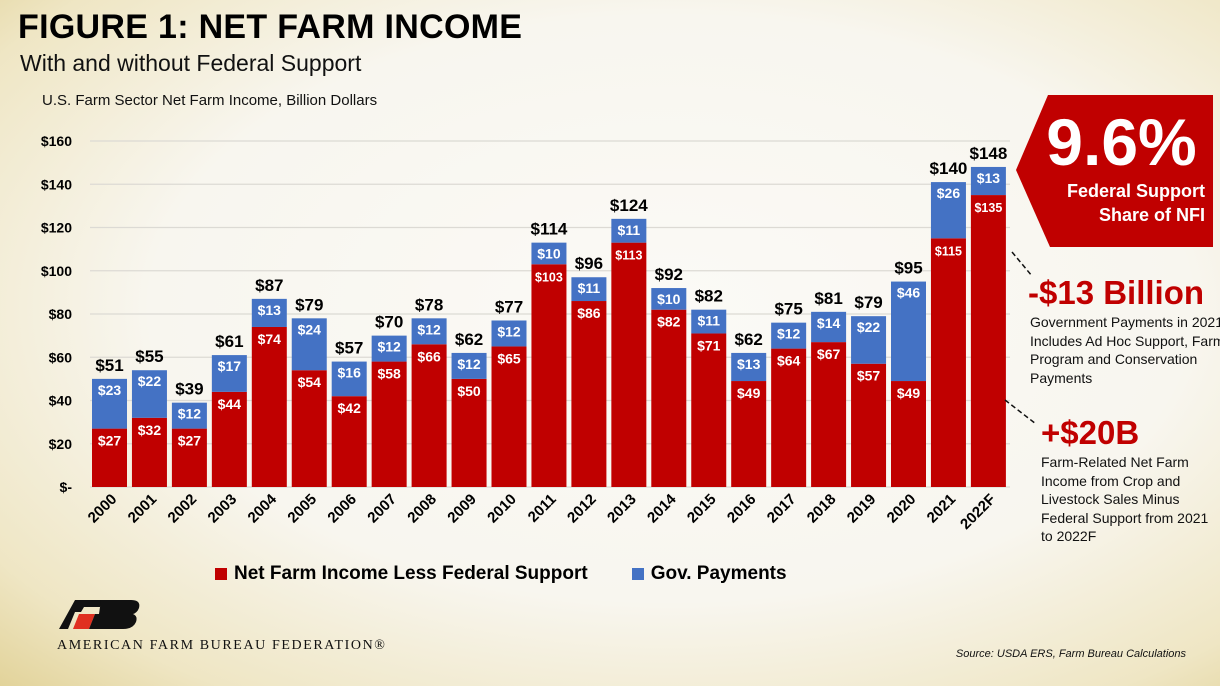 Image resolution: width=1220 pixels, height=686 pixels. I want to click on data-label-net-farm-income: $27, so click(110, 441).